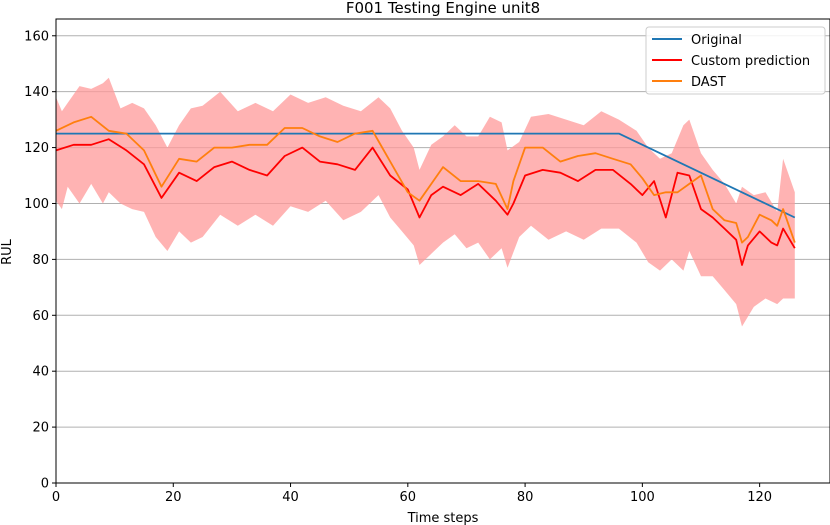 This screenshot has width=830, height=525. I want to click on x-tick-label-100: 100, so click(642, 497).